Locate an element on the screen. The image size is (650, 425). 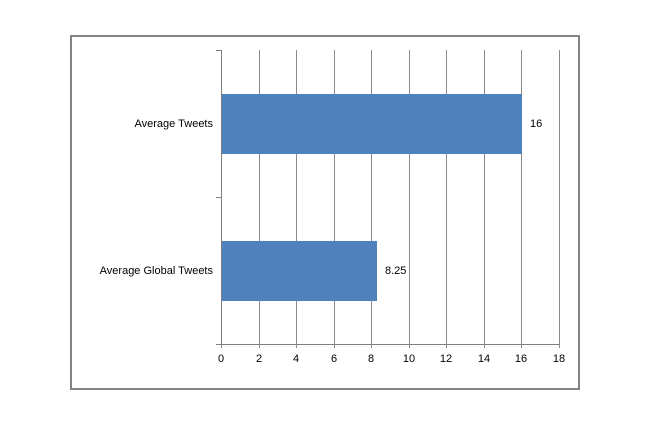
bar-average-tweets is located at coordinates (372, 124).